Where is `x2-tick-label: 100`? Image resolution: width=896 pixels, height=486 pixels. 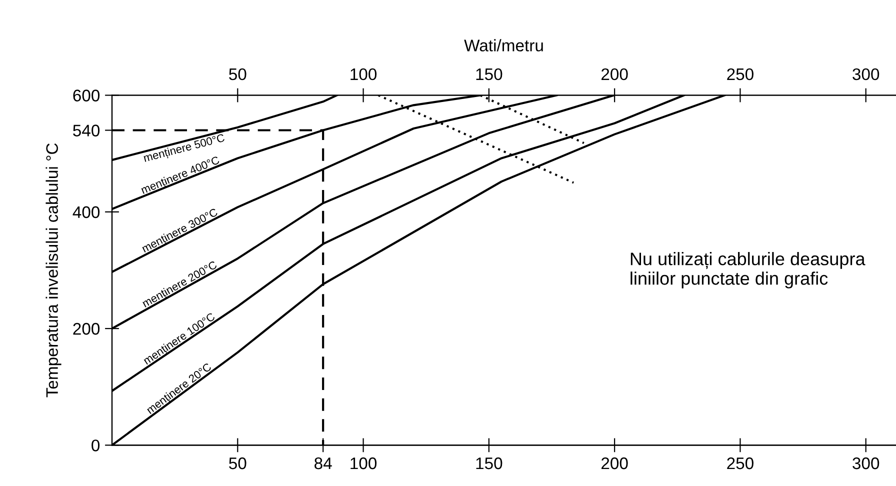 x2-tick-label: 100 is located at coordinates (363, 74).